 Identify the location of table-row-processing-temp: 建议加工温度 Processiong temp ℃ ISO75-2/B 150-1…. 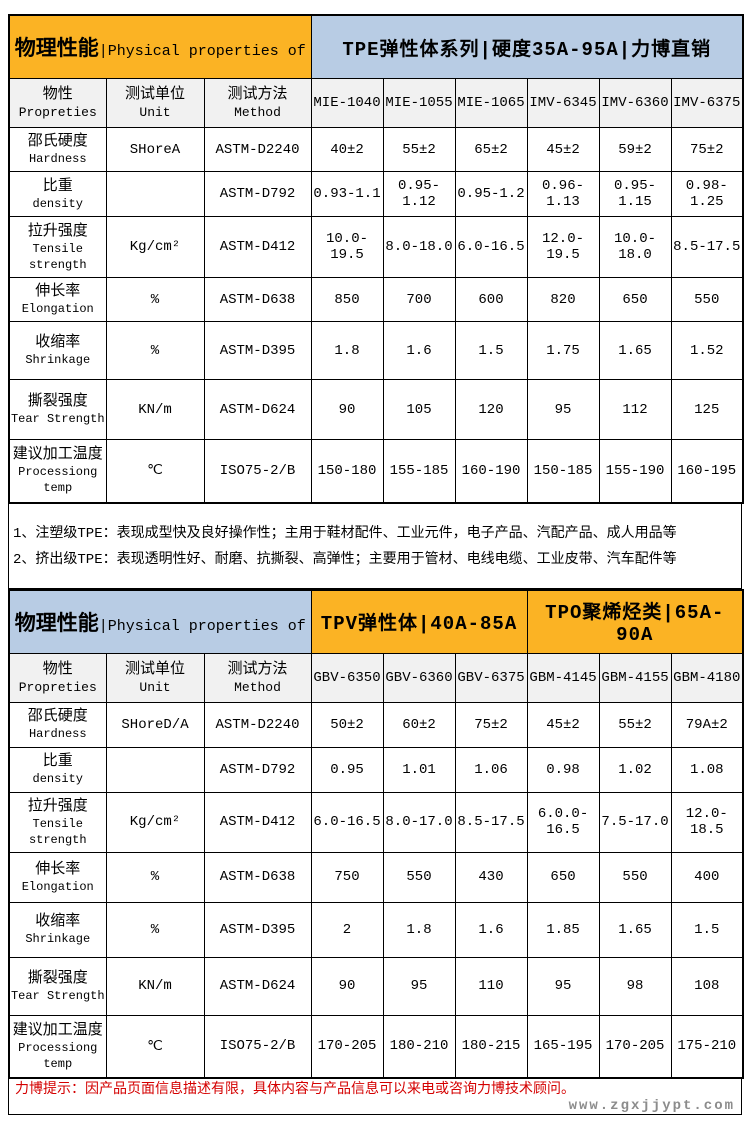
(376, 471).